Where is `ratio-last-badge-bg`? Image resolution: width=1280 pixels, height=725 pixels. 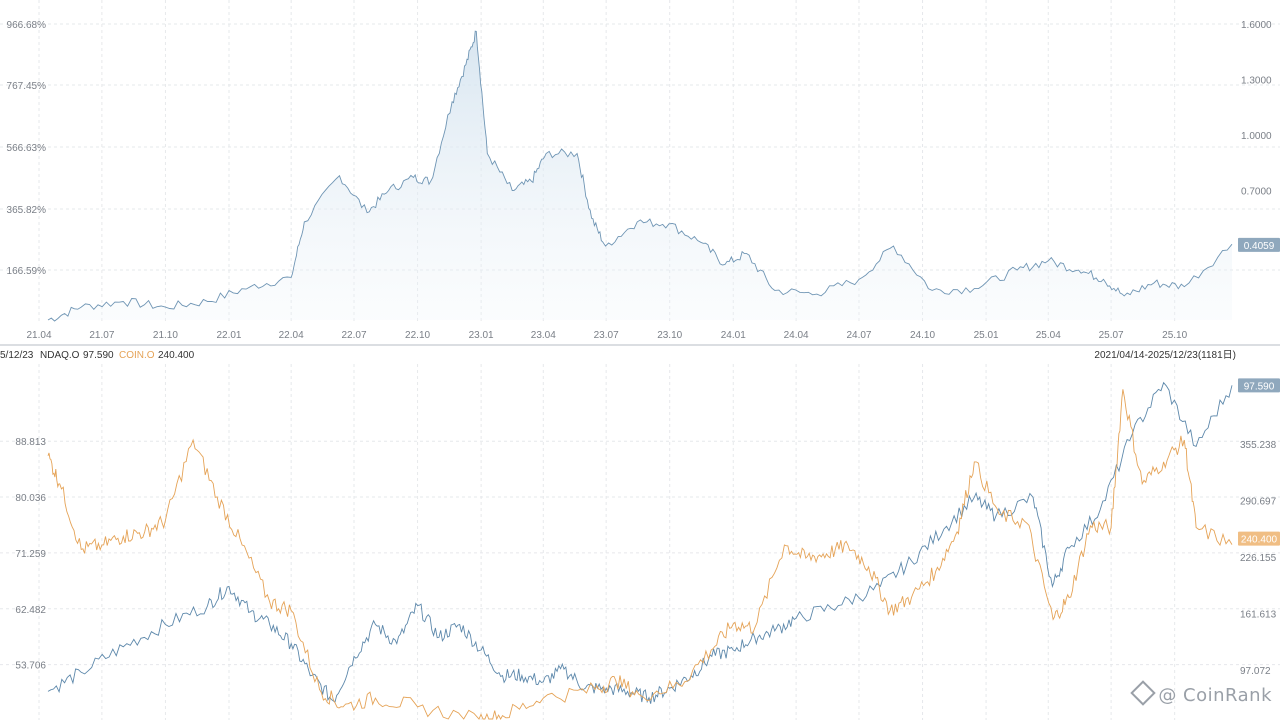
ratio-last-badge-bg is located at coordinates (1259, 244).